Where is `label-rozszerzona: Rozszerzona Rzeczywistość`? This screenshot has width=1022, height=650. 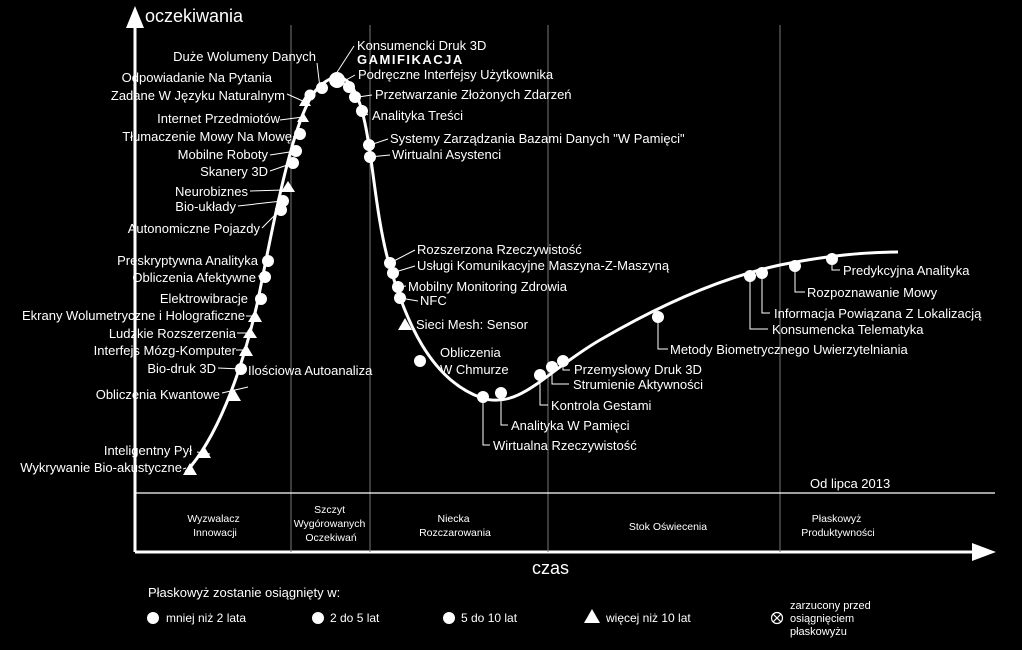 label-rozszerzona: Rozszerzona Rzeczywistość is located at coordinates (499, 249).